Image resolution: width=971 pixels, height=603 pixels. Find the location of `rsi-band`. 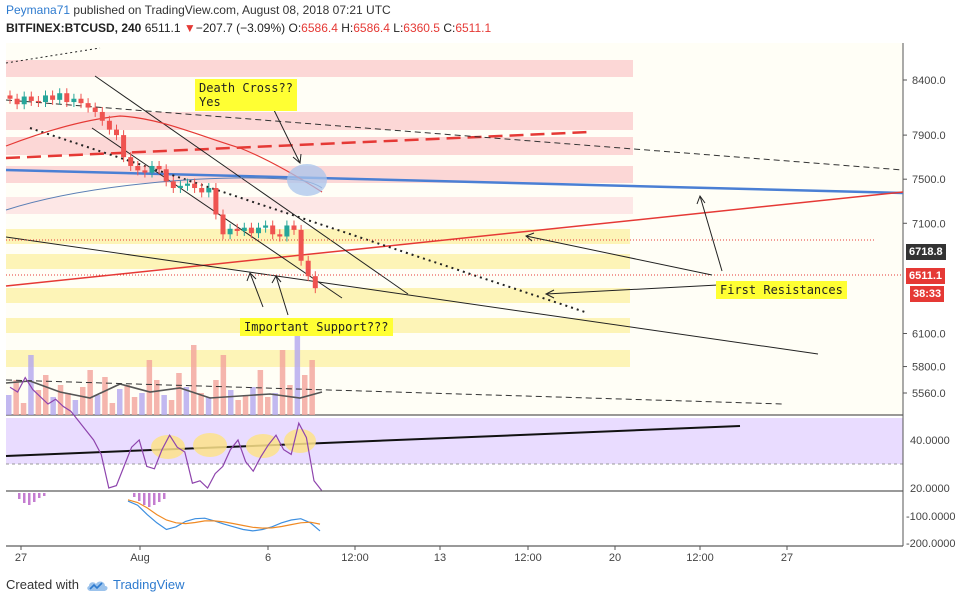

rsi-band is located at coordinates (454, 441).